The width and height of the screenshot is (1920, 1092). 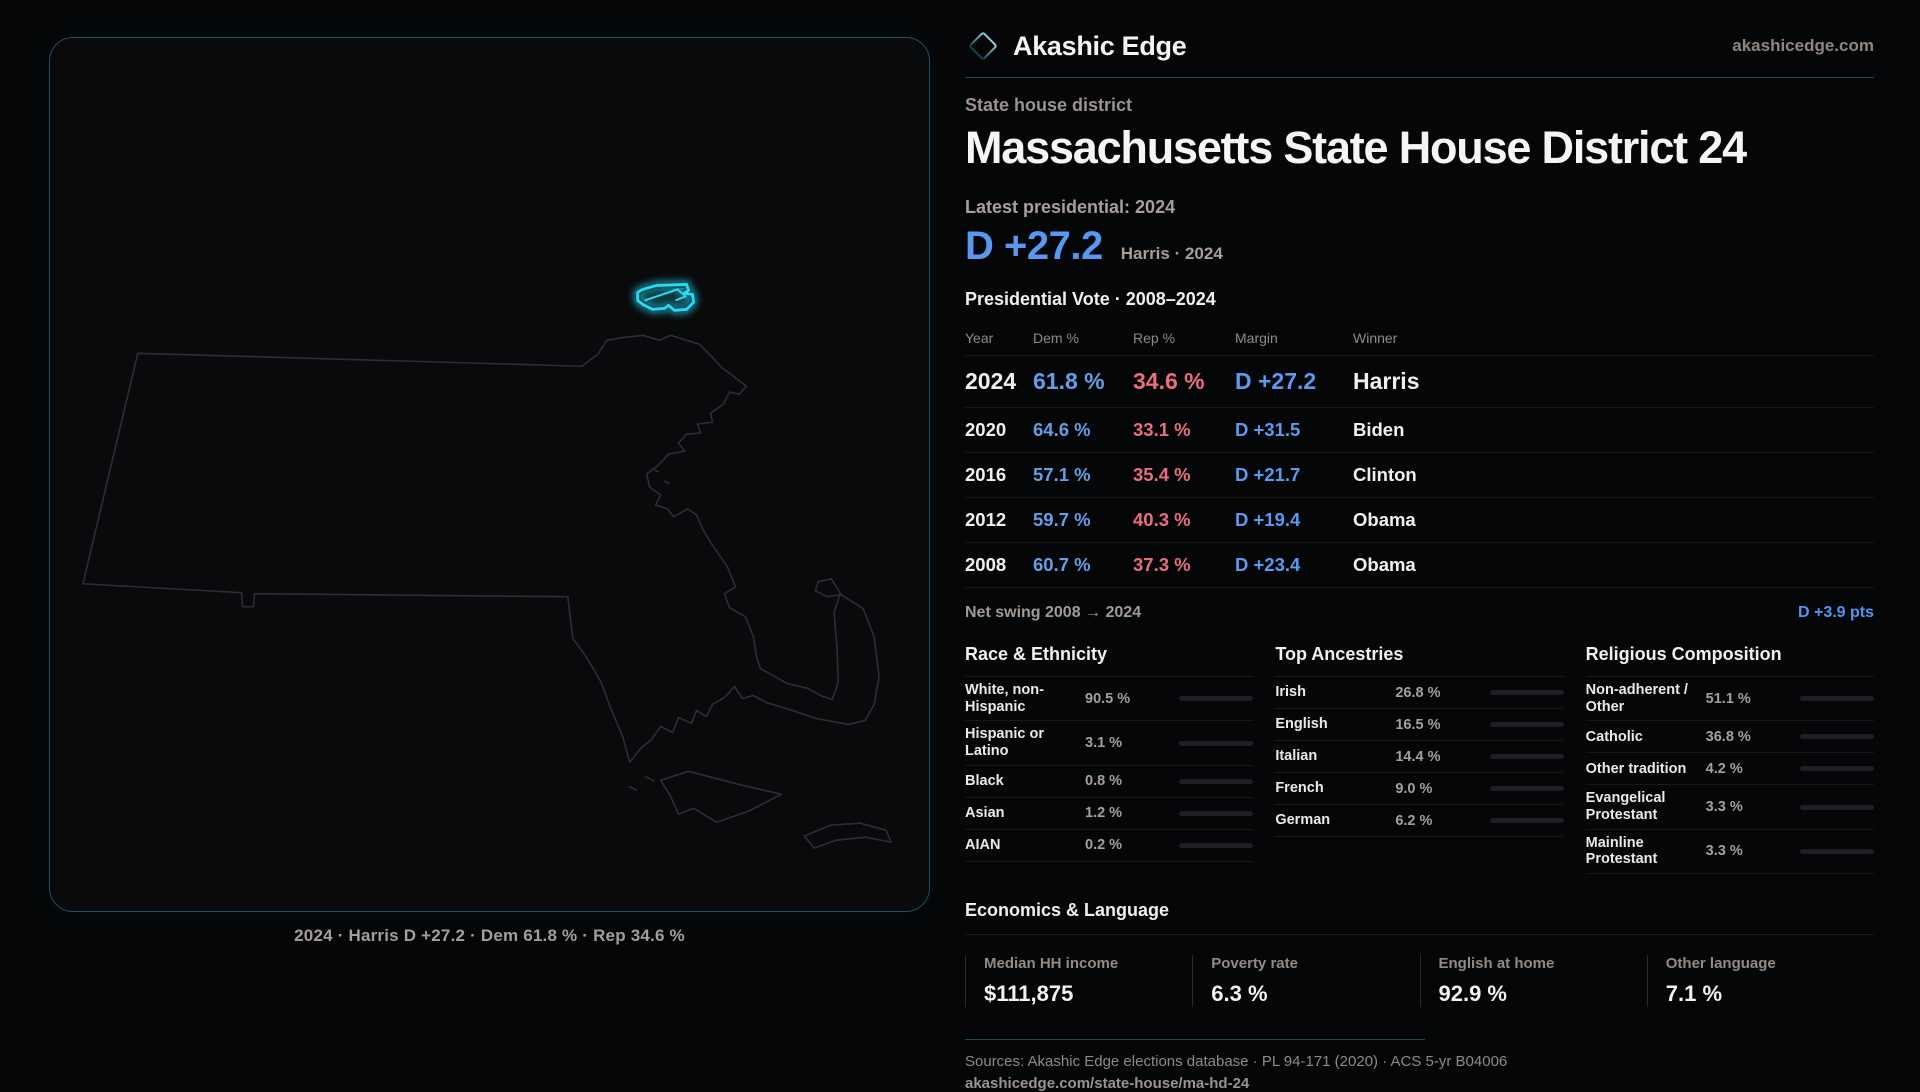 What do you see at coordinates (1384, 564) in the screenshot?
I see `winner-cell: Obama` at bounding box center [1384, 564].